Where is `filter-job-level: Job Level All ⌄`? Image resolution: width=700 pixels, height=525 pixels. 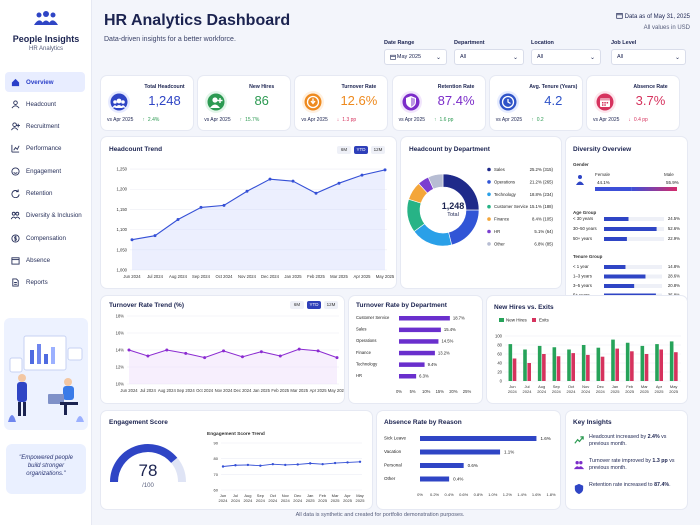
filter-job-level: Job Level All ⌄ is located at coordinates (648, 52).